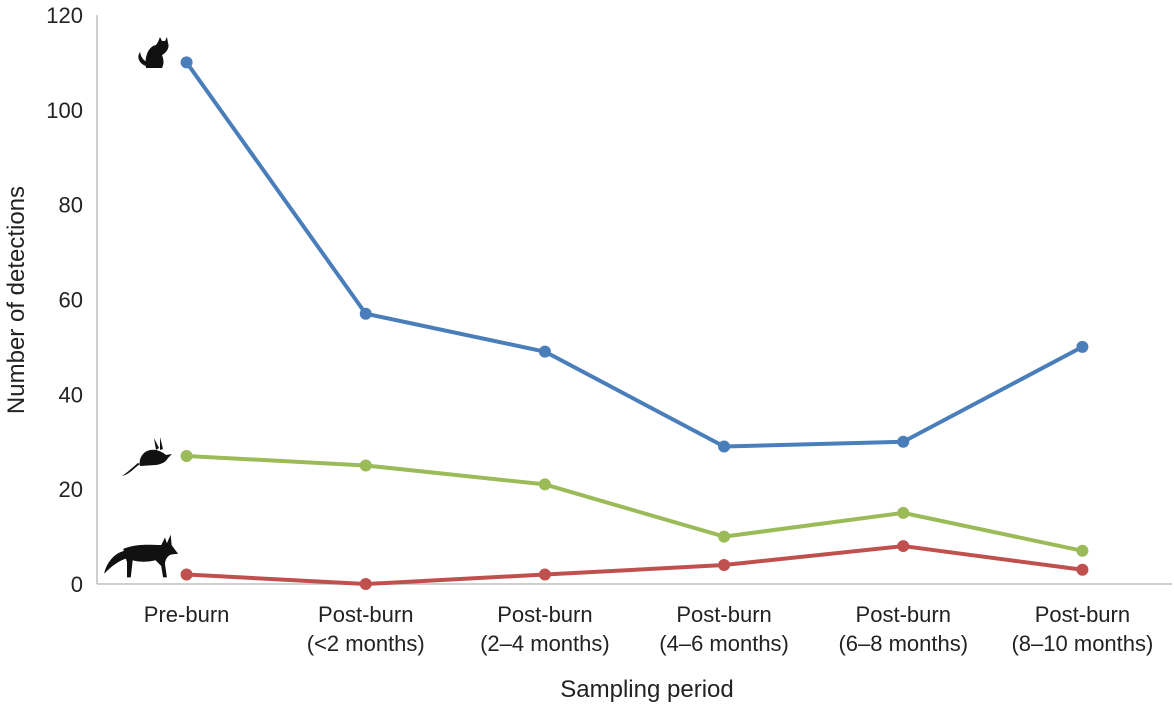  What do you see at coordinates (153, 52) in the screenshot?
I see `cat-icon` at bounding box center [153, 52].